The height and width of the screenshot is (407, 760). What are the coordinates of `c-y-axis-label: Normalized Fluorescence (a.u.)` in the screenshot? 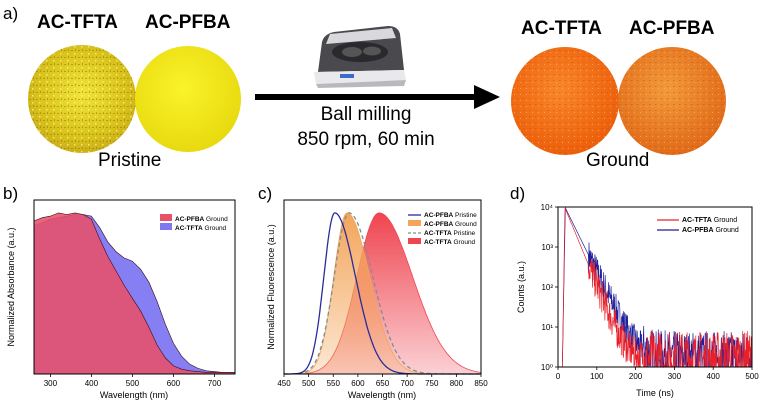 It's located at (271, 287).